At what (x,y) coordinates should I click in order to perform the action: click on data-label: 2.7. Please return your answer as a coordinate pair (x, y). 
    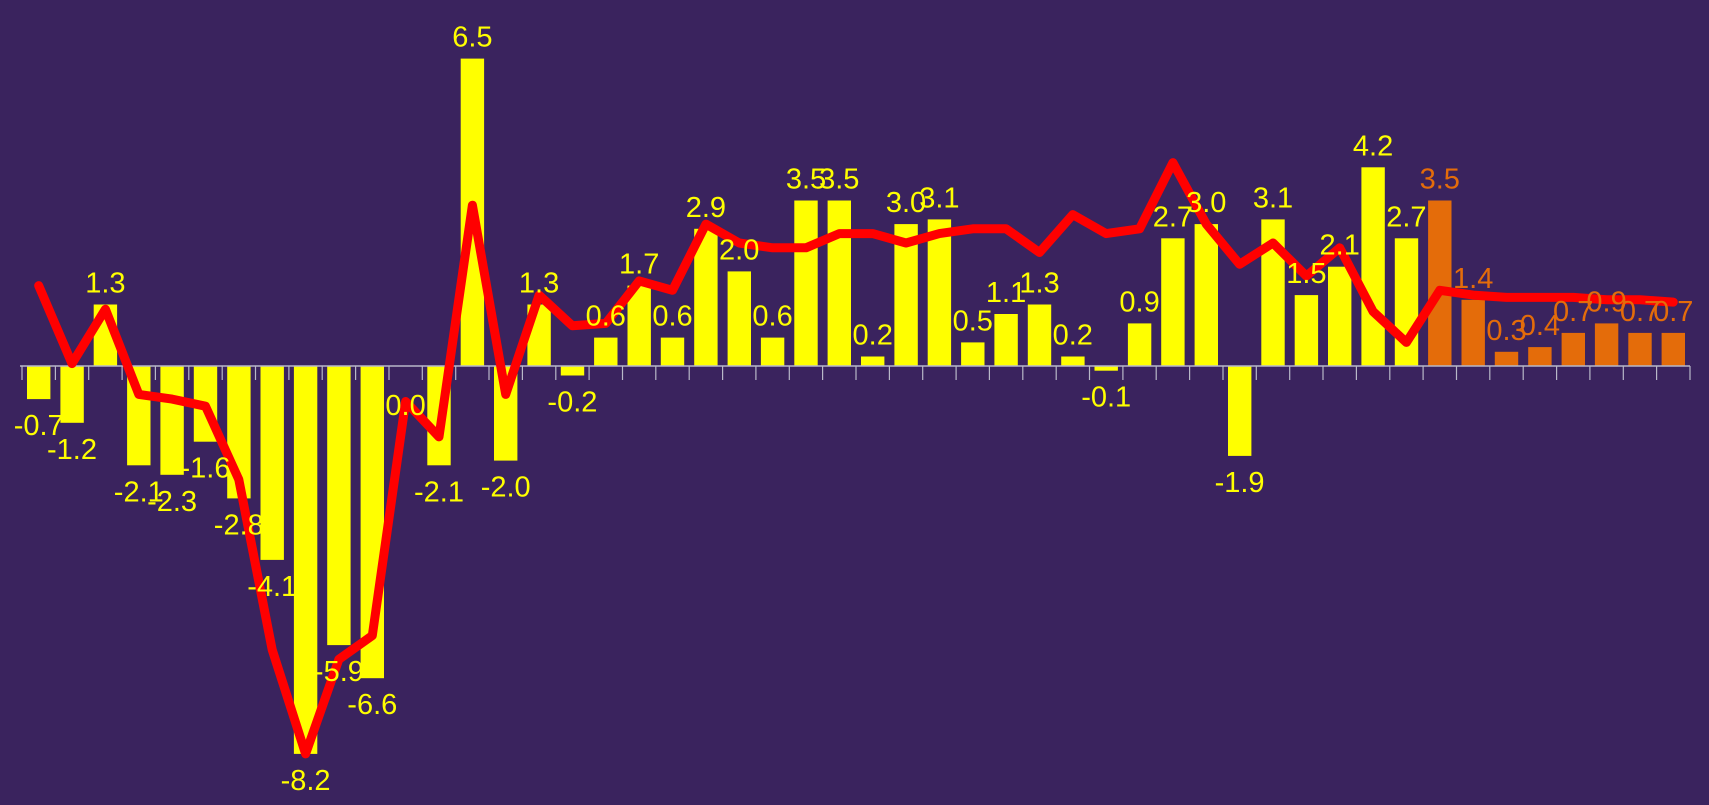
    Looking at the image, I should click on (1173, 217).